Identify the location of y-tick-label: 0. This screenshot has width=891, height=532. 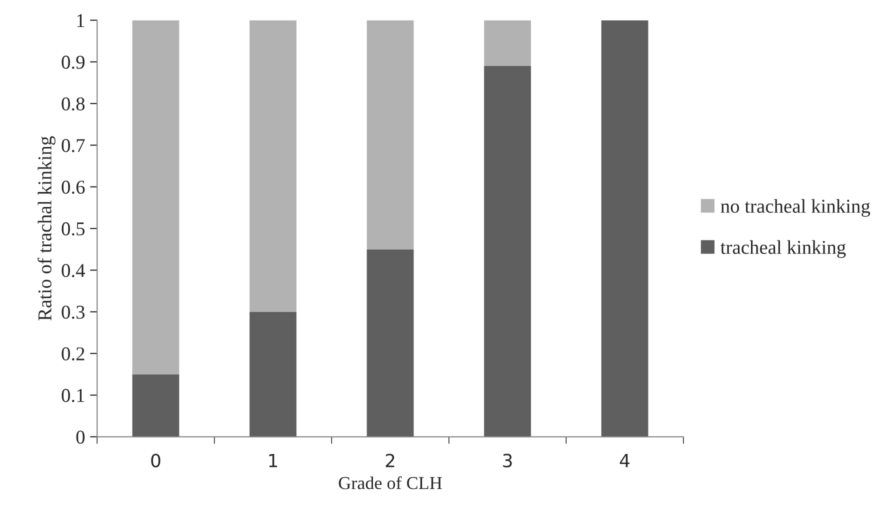
(80, 437).